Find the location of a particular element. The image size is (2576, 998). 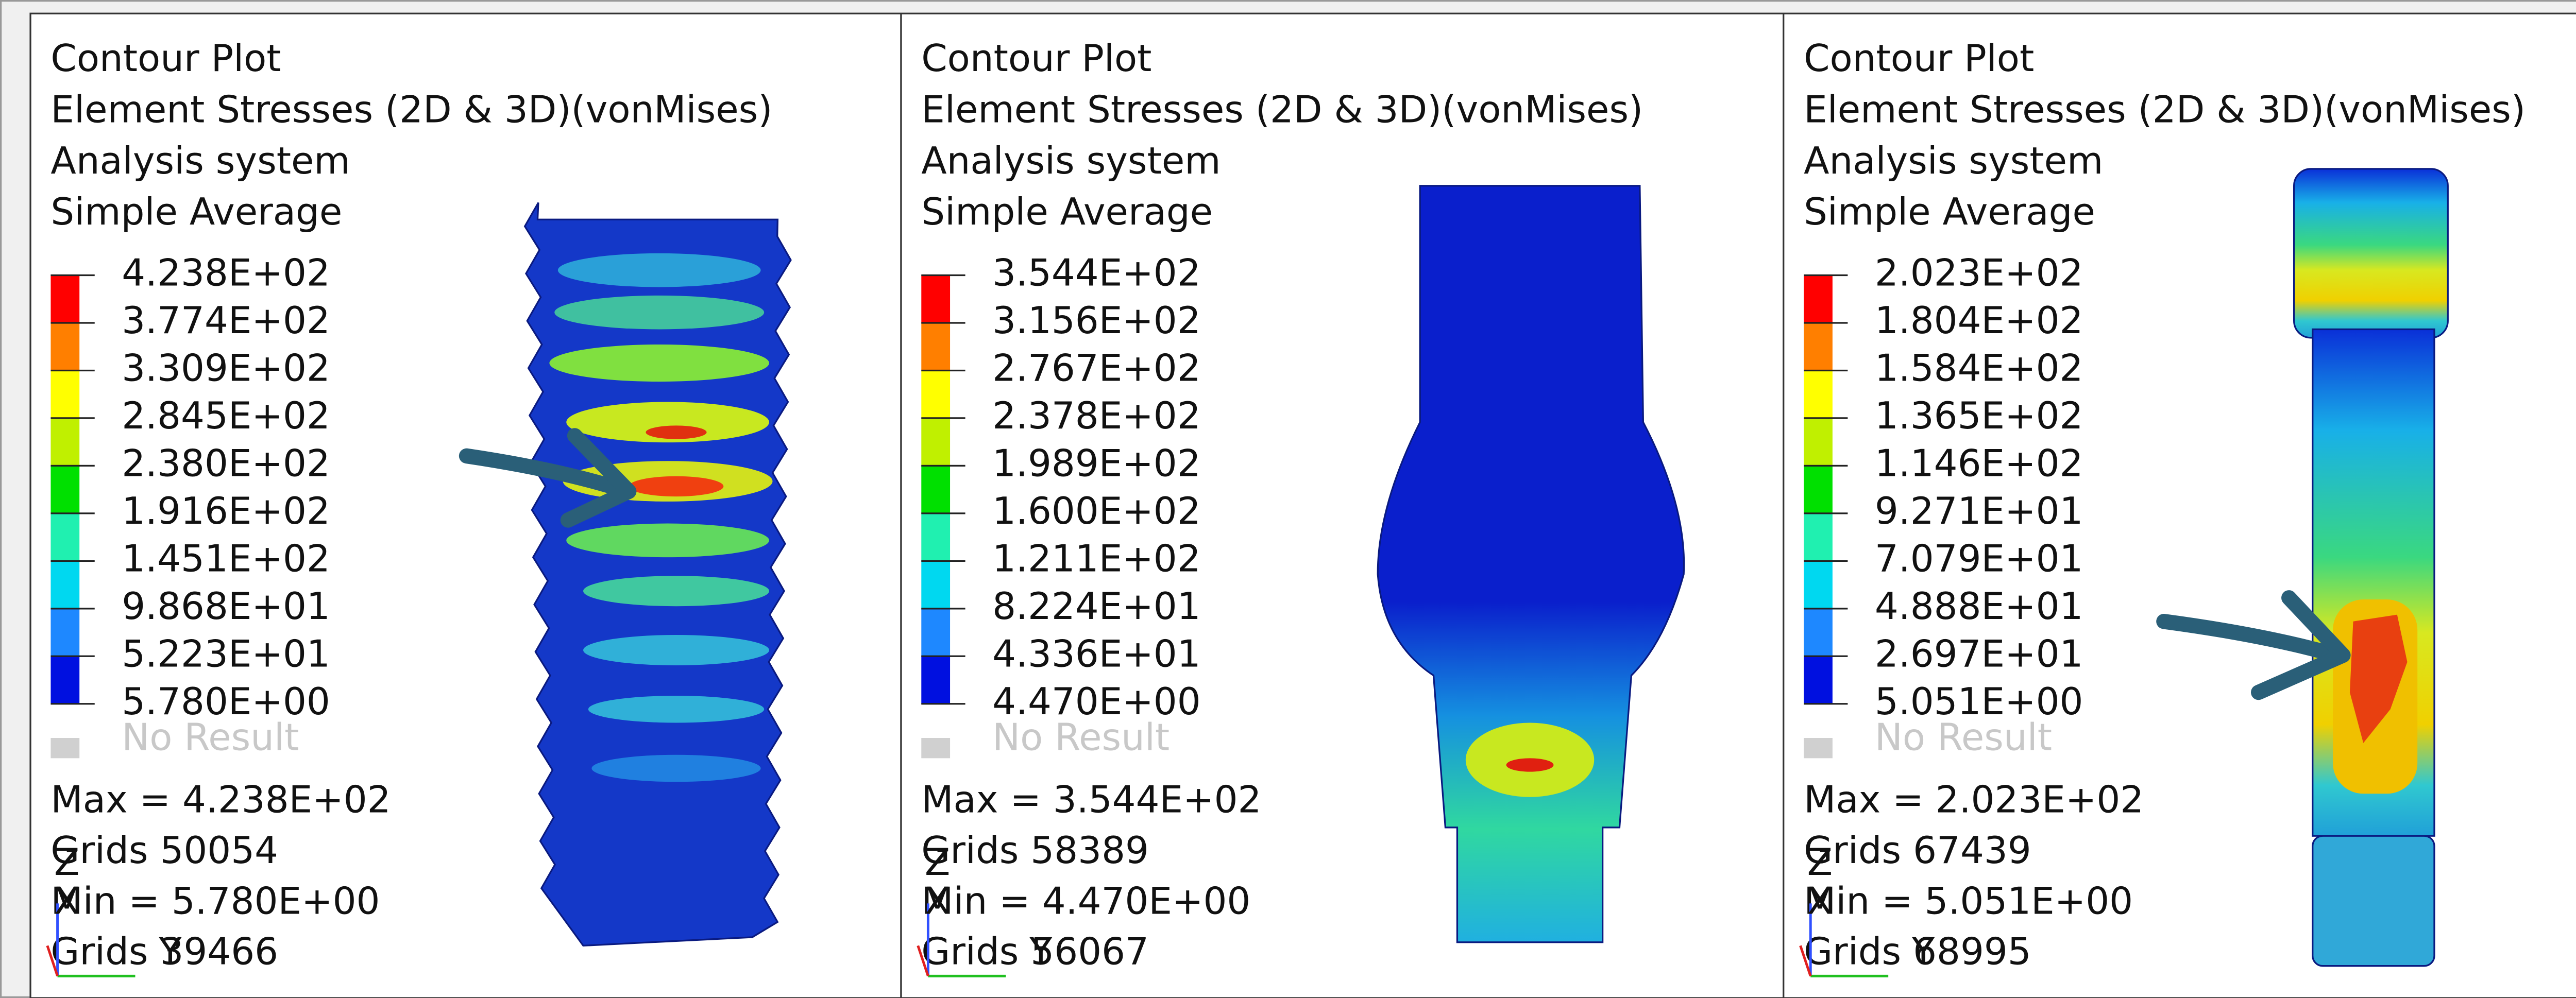

legend-label: 2.697E+01 is located at coordinates (1979, 654).